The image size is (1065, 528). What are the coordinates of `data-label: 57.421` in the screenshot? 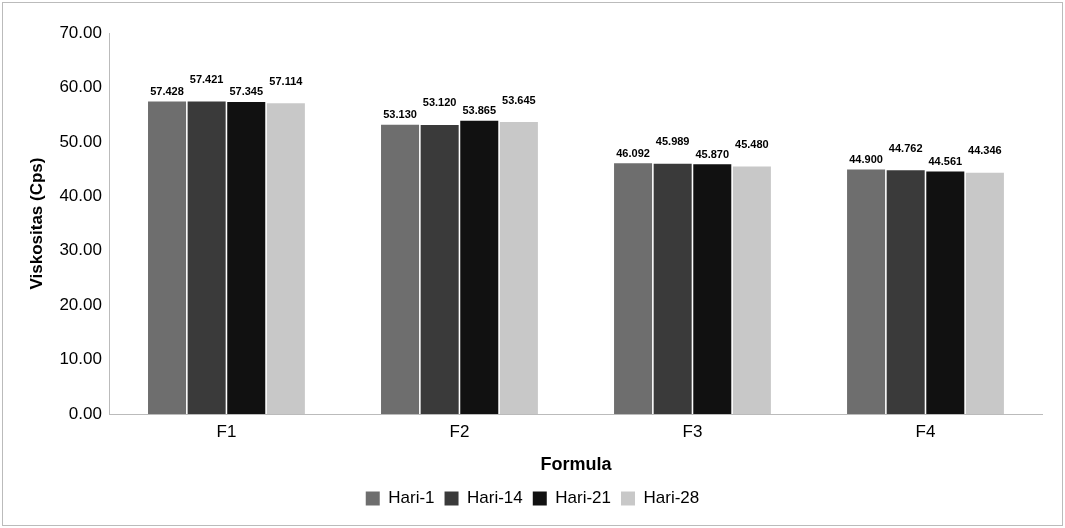 It's located at (206, 79).